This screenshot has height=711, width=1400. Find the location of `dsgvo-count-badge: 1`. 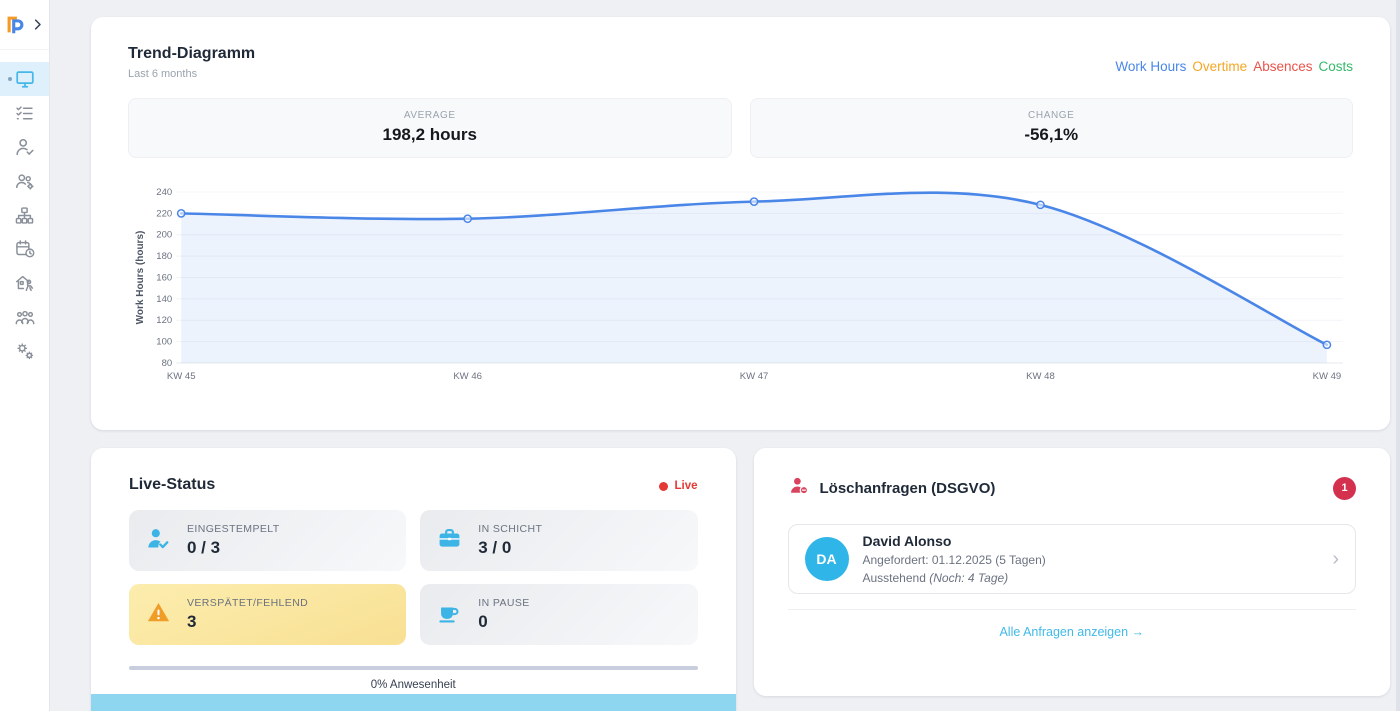

dsgvo-count-badge: 1 is located at coordinates (1344, 488).